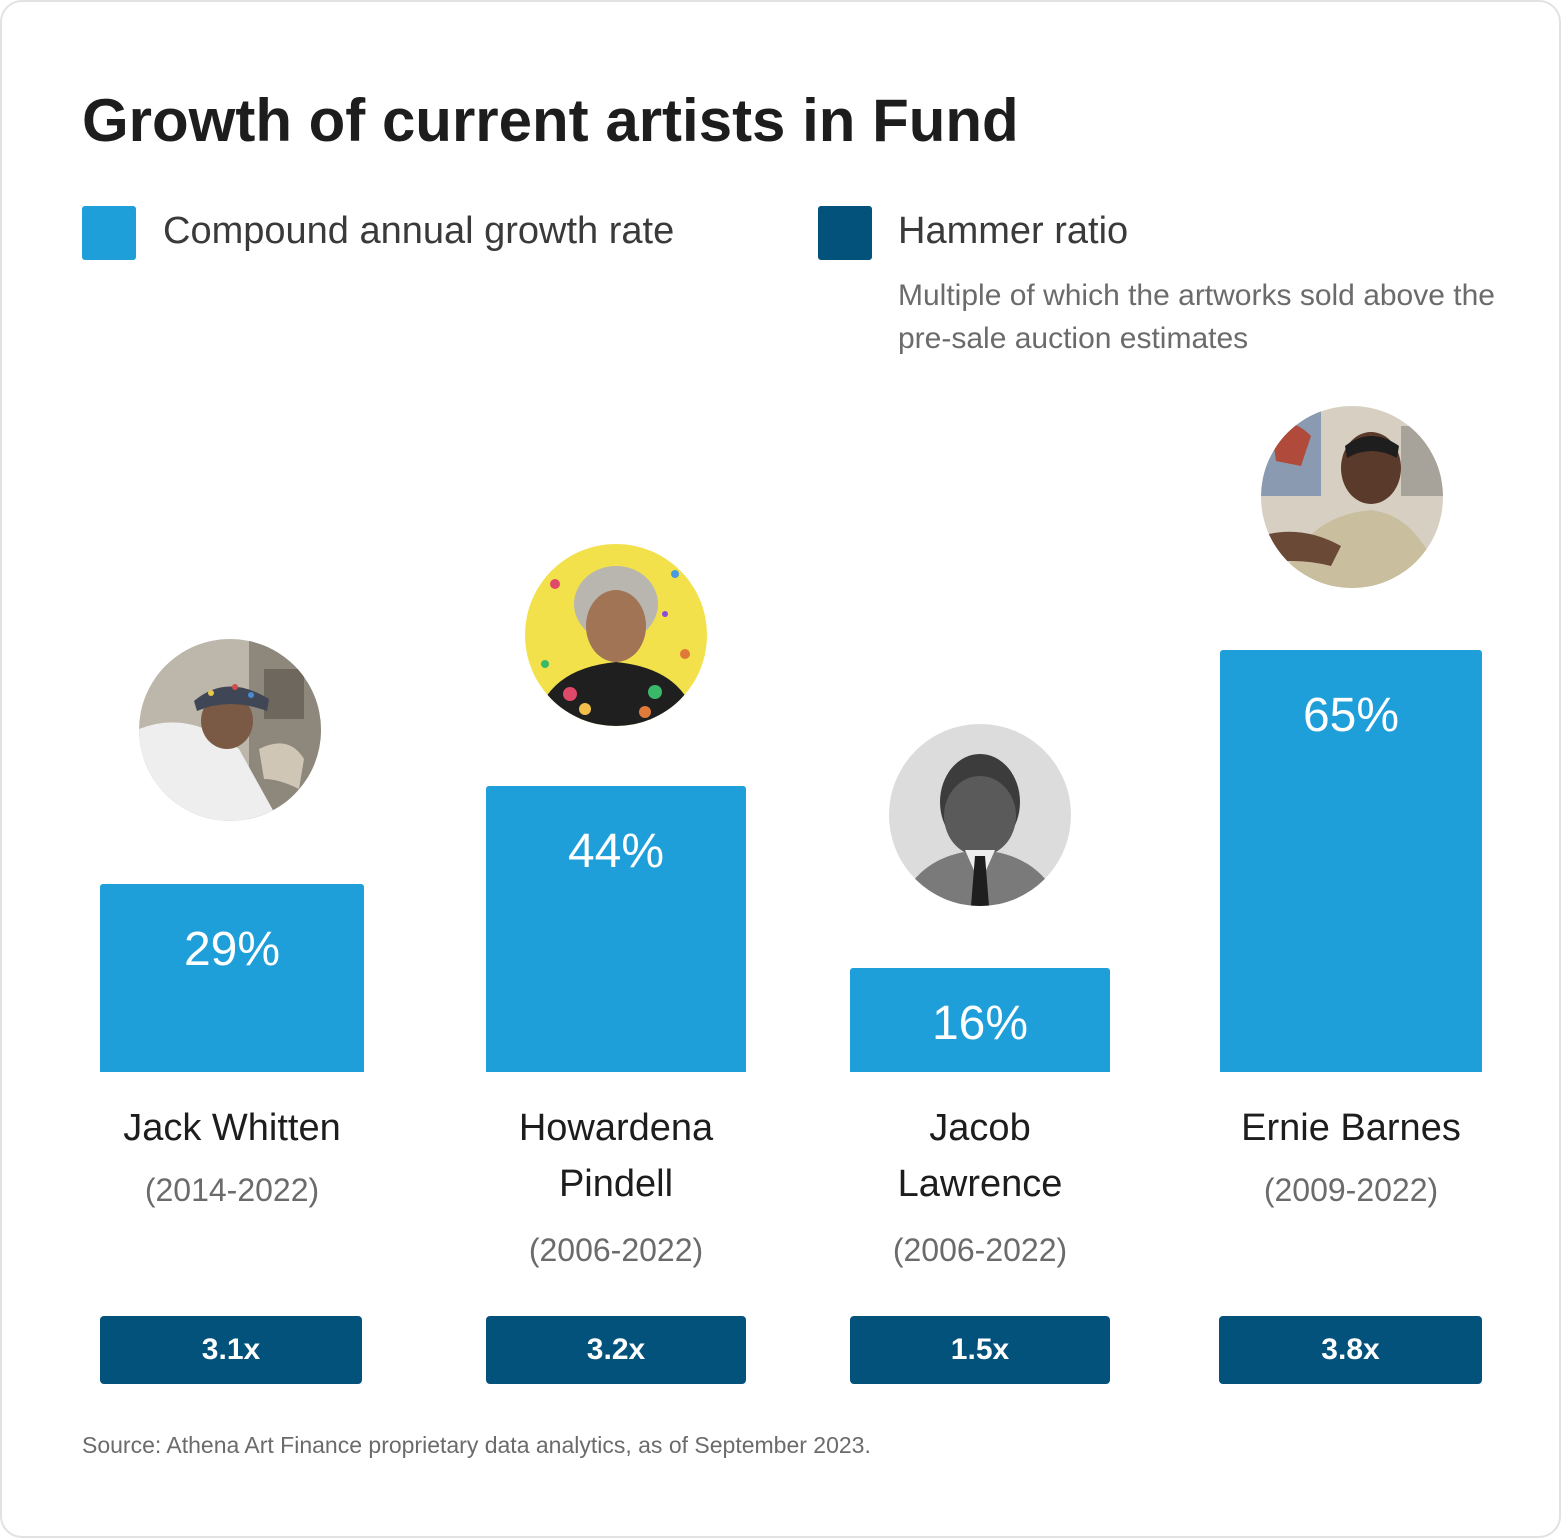 The image size is (1561, 1538). Describe the element at coordinates (980, 1250) in the screenshot. I see `artist-period-jacob-lawrence: (2006-2022)` at that location.